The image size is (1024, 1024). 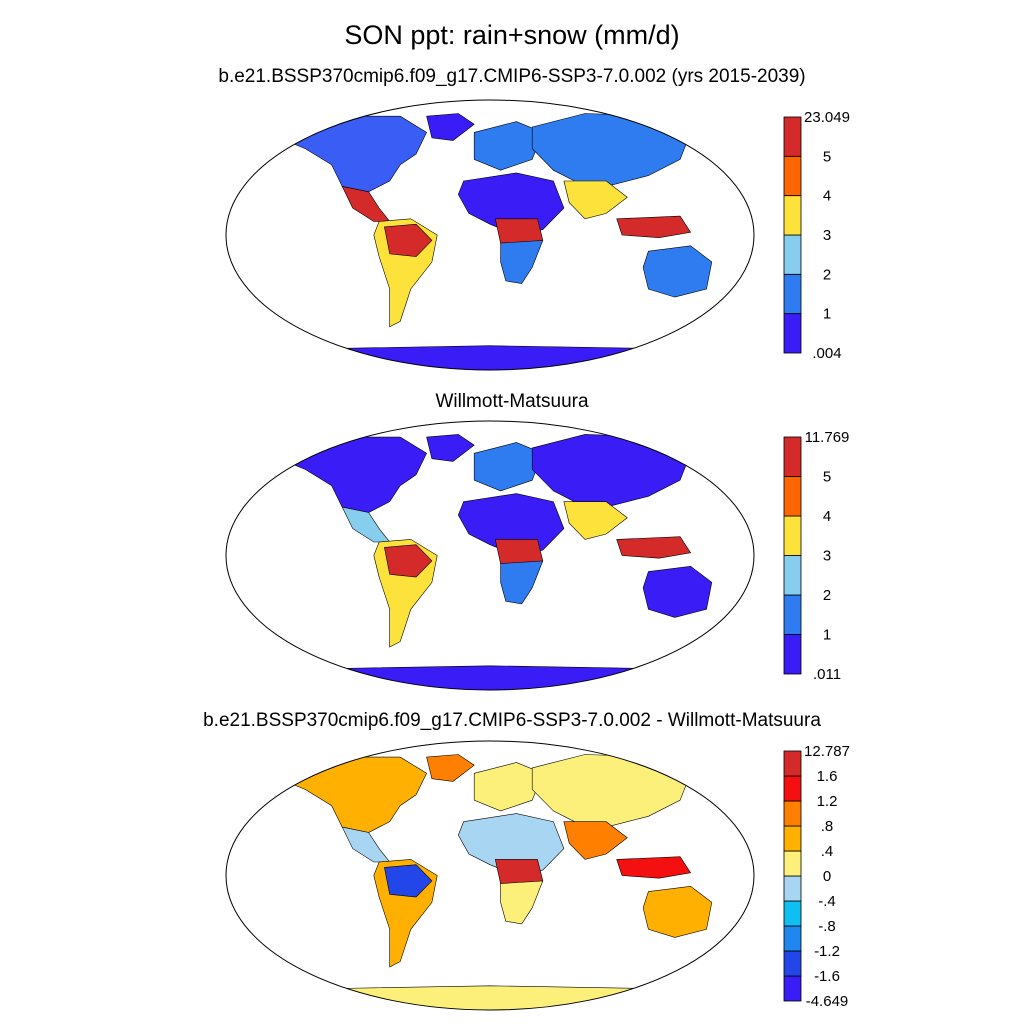 I want to click on colorbar-label: .8, so click(x=827, y=826).